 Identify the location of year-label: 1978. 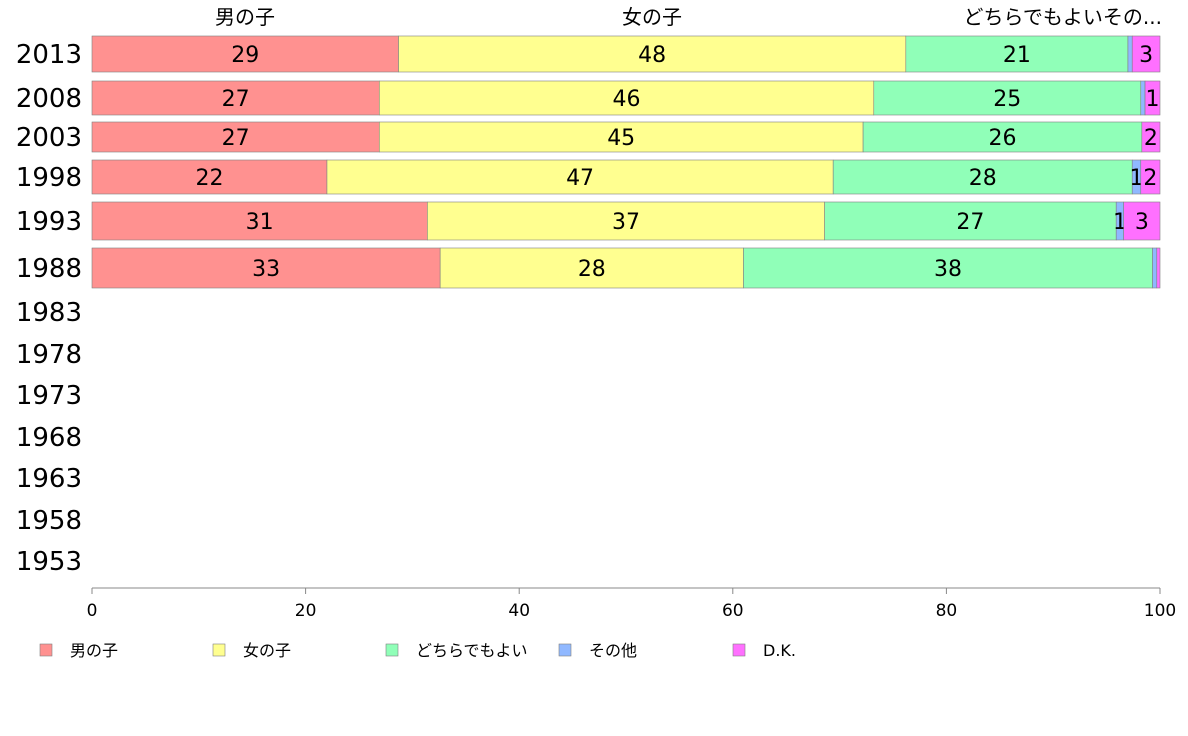
(49, 355).